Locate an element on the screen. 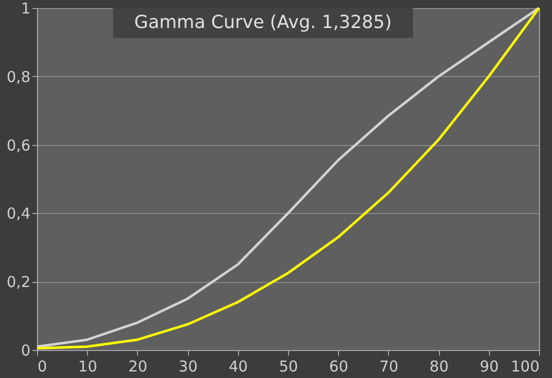  y-tick-label: 0,4 is located at coordinates (18, 213).